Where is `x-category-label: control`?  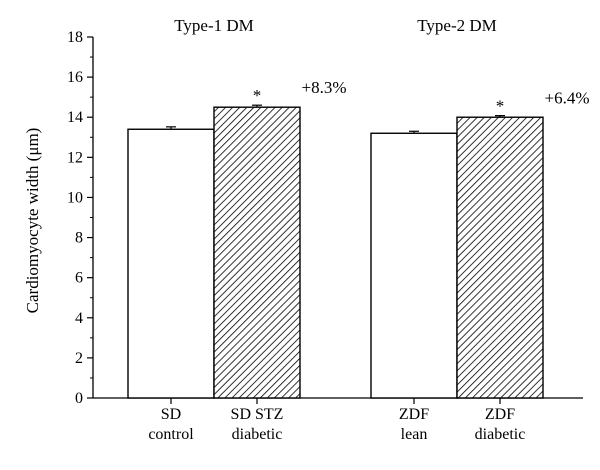 x-category-label: control is located at coordinates (171, 434).